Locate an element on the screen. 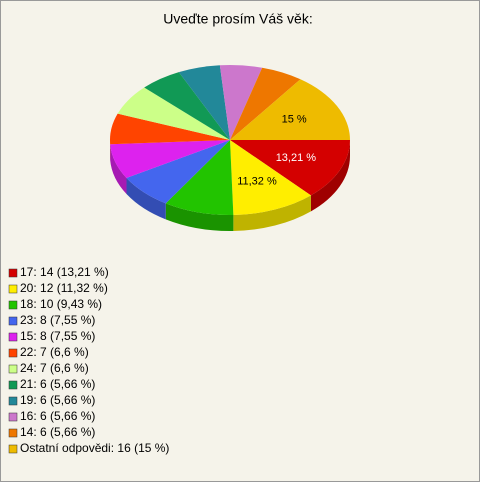 The image size is (480, 487). legend-label: 15: 8 (7,55 %) is located at coordinates (57, 336).